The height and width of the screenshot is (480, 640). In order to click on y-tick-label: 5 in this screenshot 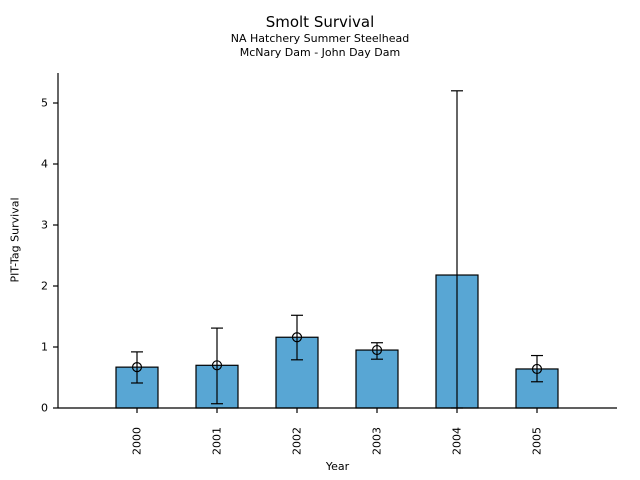, I will do `click(44, 103)`.